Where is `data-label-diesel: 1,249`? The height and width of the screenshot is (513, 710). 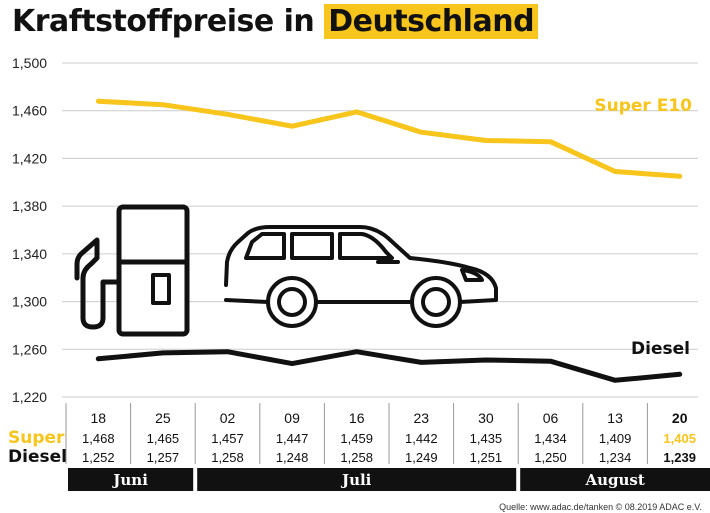 data-label-diesel: 1,249 is located at coordinates (421, 457).